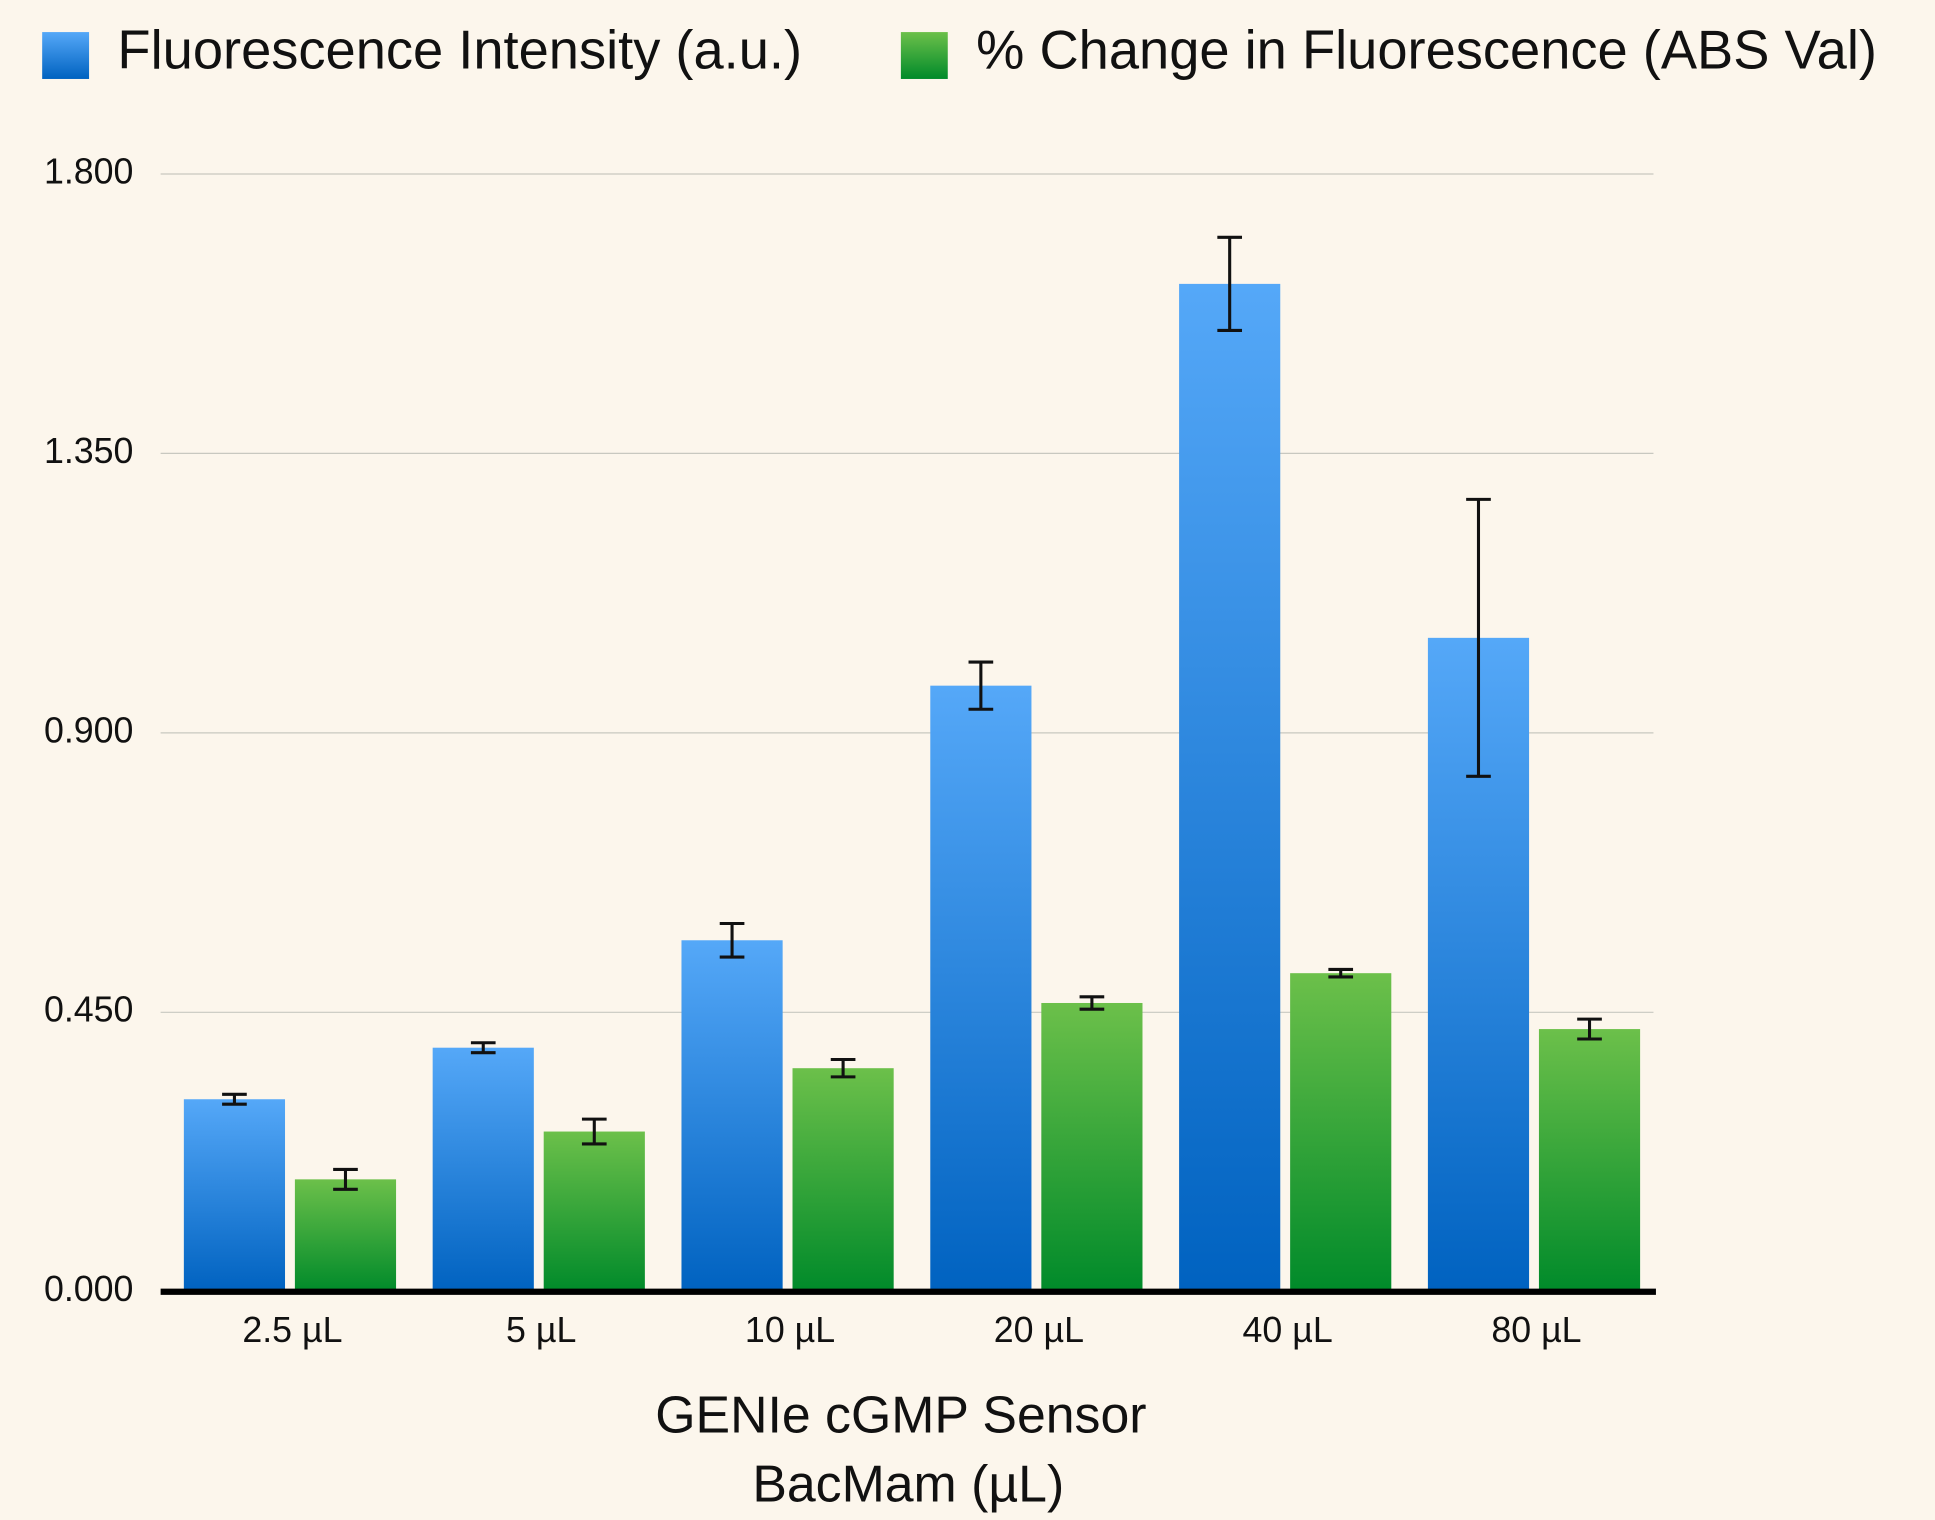  What do you see at coordinates (89, 730) in the screenshot?
I see `y-tick-label: 0.900` at bounding box center [89, 730].